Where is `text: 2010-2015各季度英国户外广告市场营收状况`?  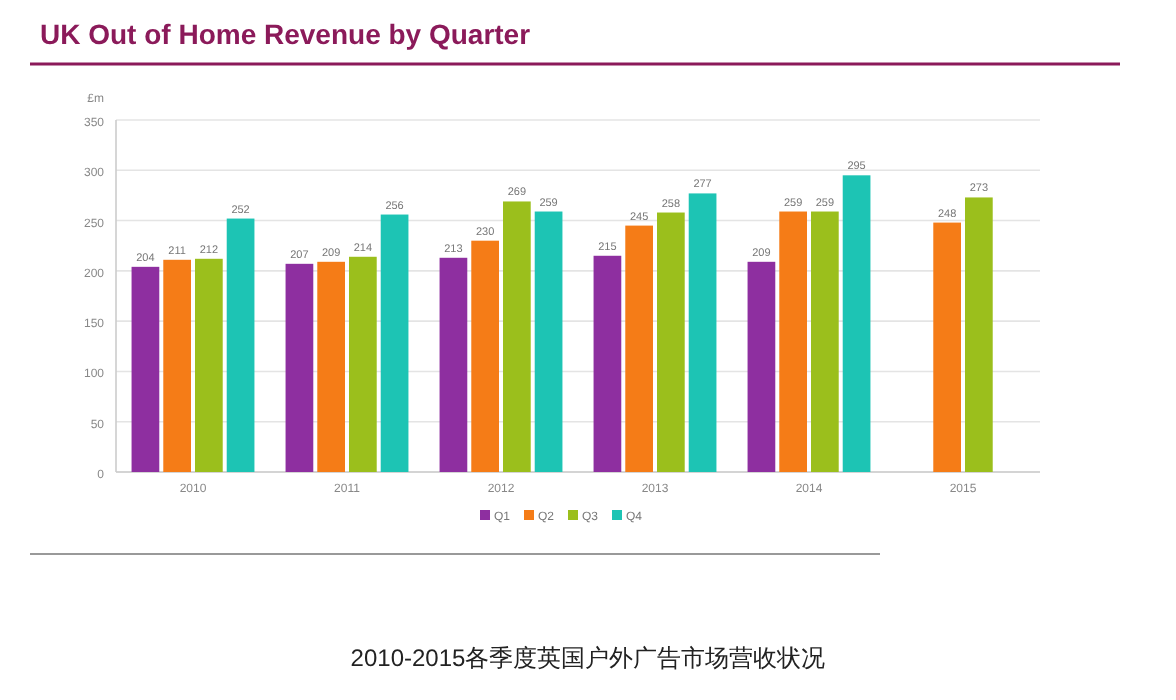
text: 2010-2015各季度英国户外广告市场营收状况 is located at coordinates (588, 658).